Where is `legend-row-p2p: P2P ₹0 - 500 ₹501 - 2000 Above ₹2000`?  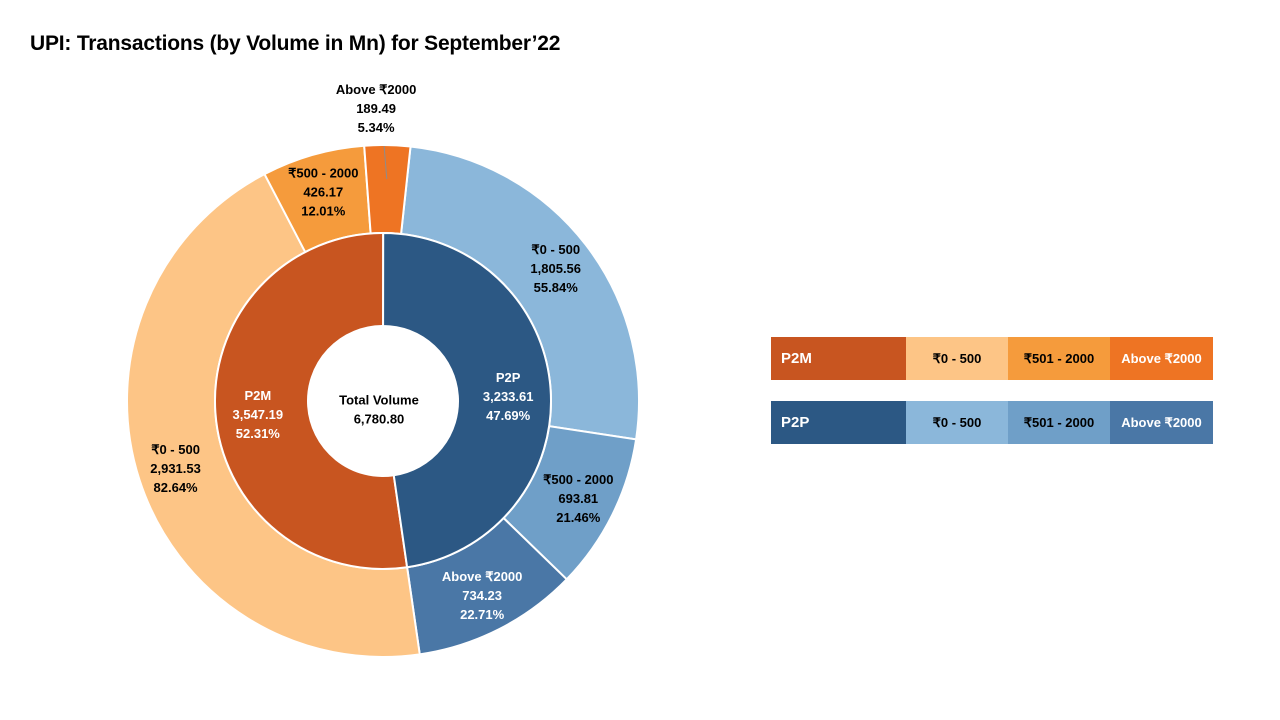 legend-row-p2p: P2P ₹0 - 500 ₹501 - 2000 Above ₹2000 is located at coordinates (992, 422).